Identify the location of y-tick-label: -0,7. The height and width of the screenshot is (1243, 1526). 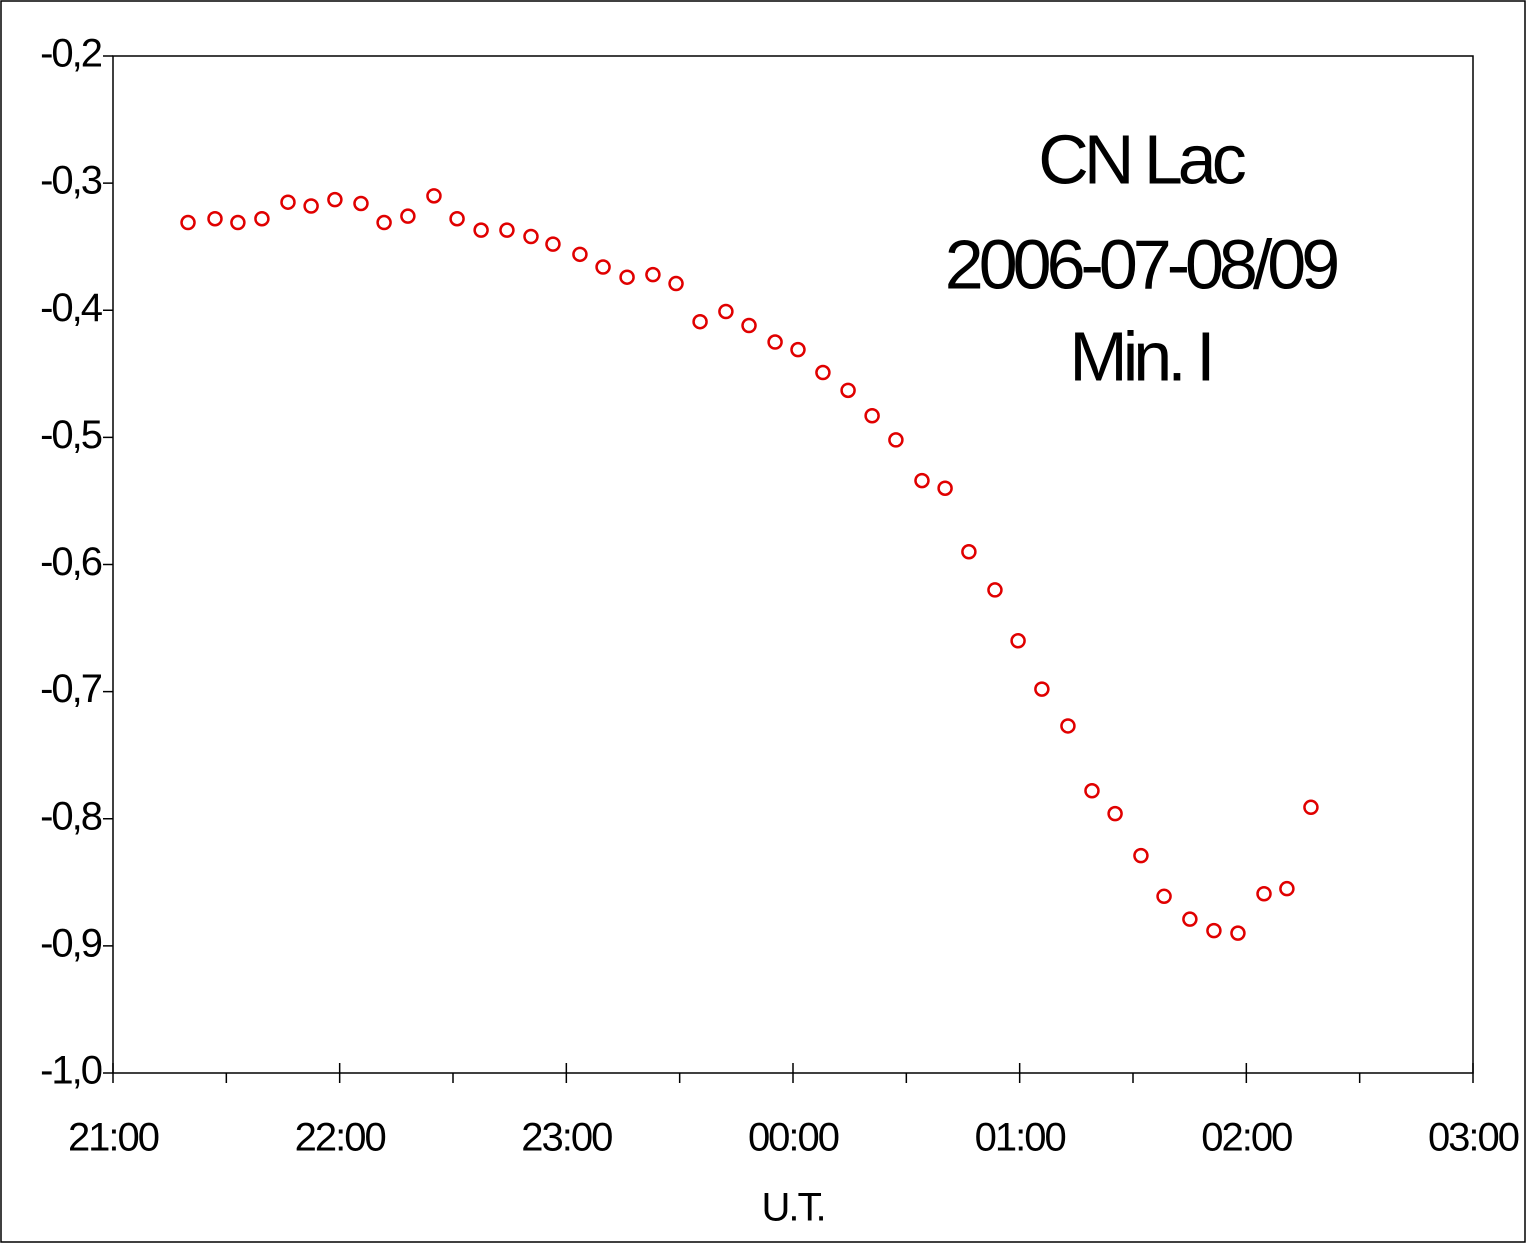
(71, 689).